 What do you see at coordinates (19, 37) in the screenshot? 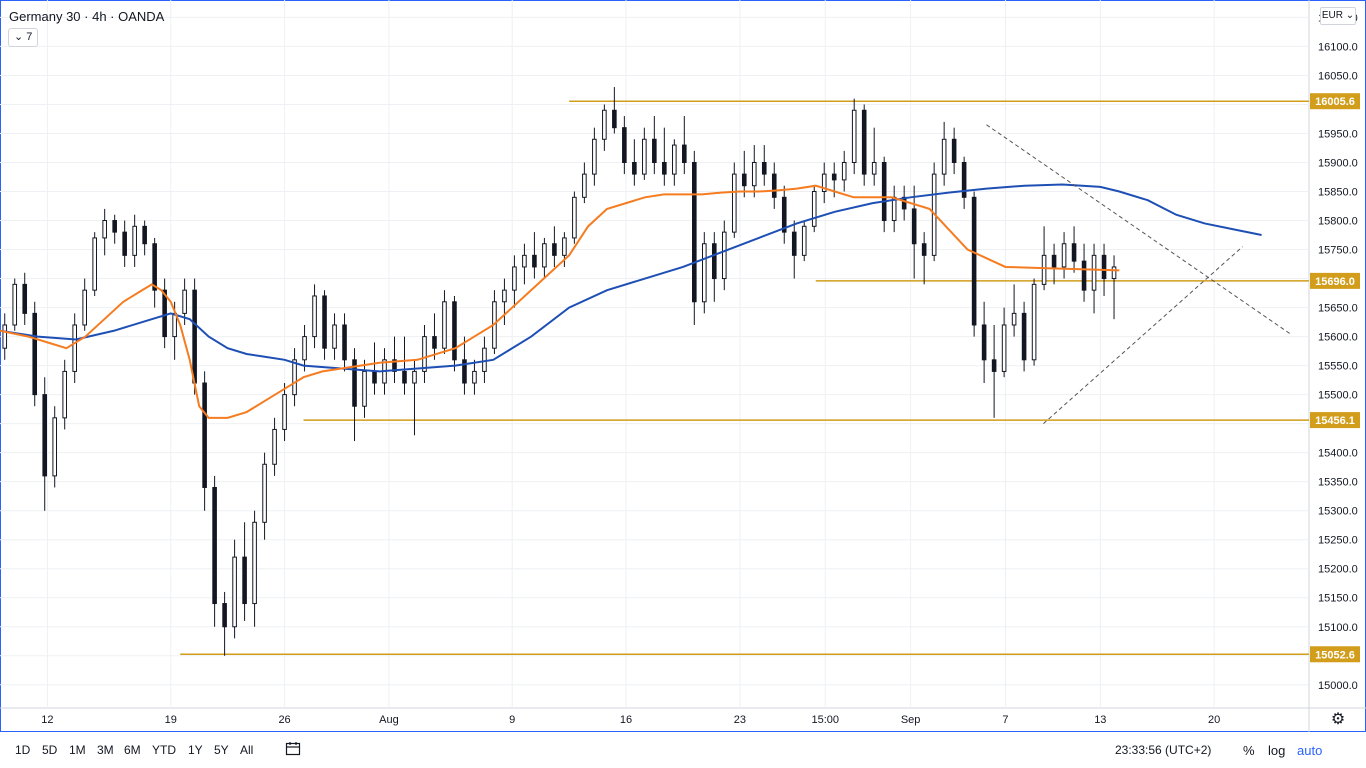
I see `chevron-down-icon: ⌄` at bounding box center [19, 37].